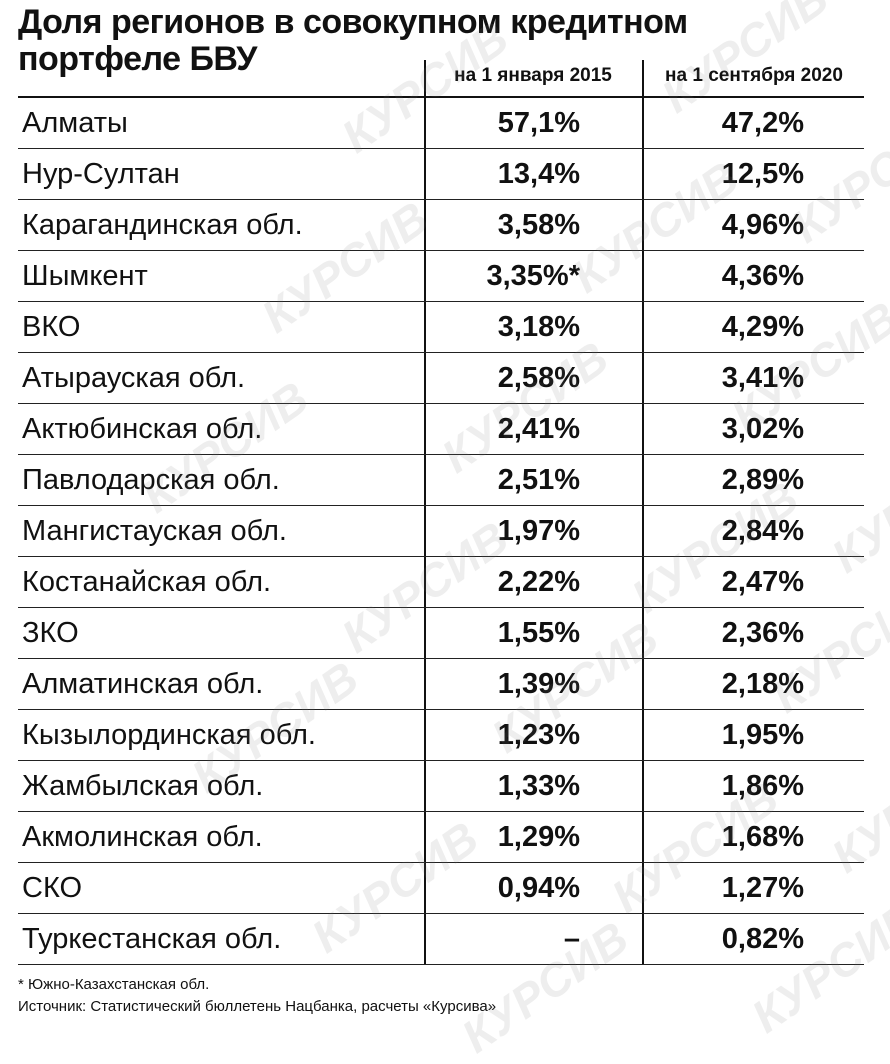 The image size is (890, 1064). Describe the element at coordinates (147, 582) in the screenshot. I see `region-name: Костанайская обл.` at that location.